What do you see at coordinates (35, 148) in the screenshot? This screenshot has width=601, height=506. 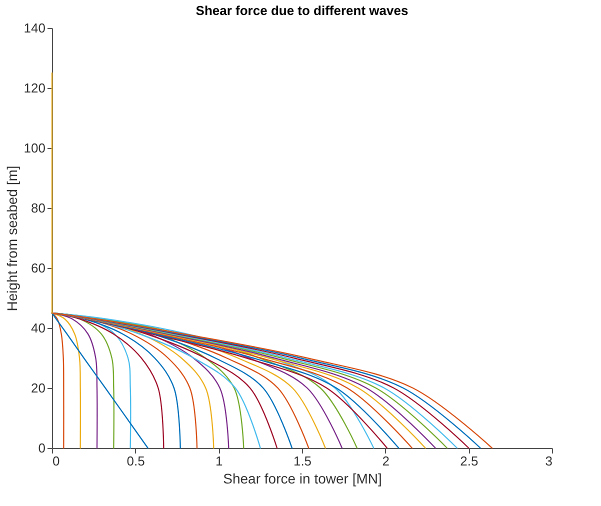 I see `y-tick-label: 100` at bounding box center [35, 148].